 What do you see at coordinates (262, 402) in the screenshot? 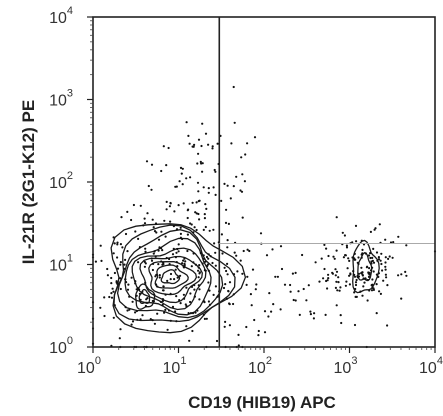
I see `x-axis-title: CD19 (HIB19) APC` at bounding box center [262, 402].